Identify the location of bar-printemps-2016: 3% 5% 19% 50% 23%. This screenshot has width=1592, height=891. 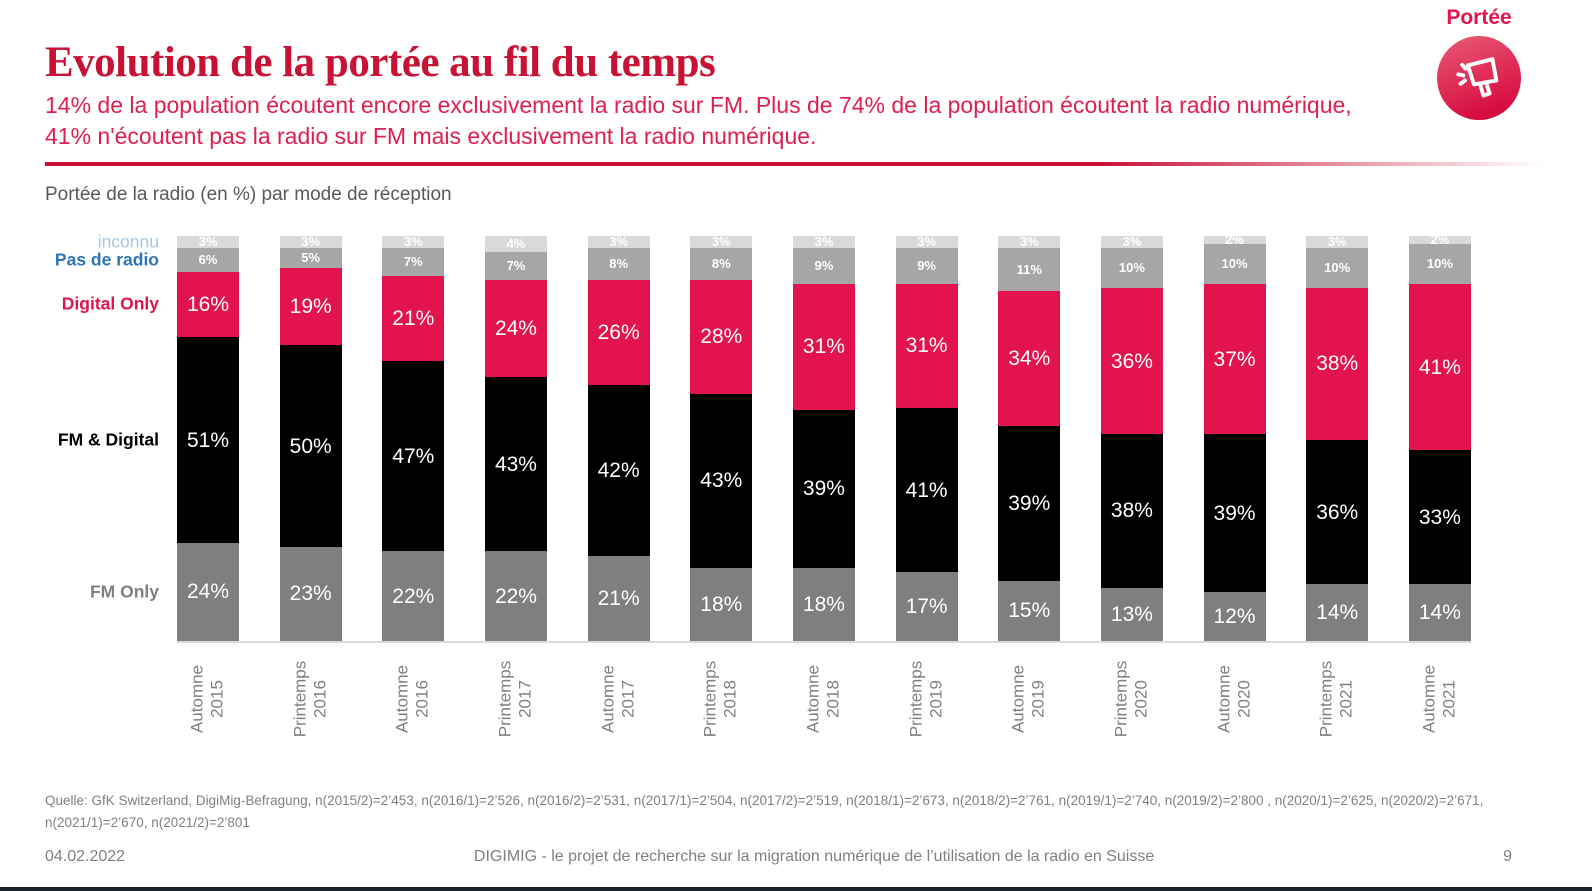
(310, 438).